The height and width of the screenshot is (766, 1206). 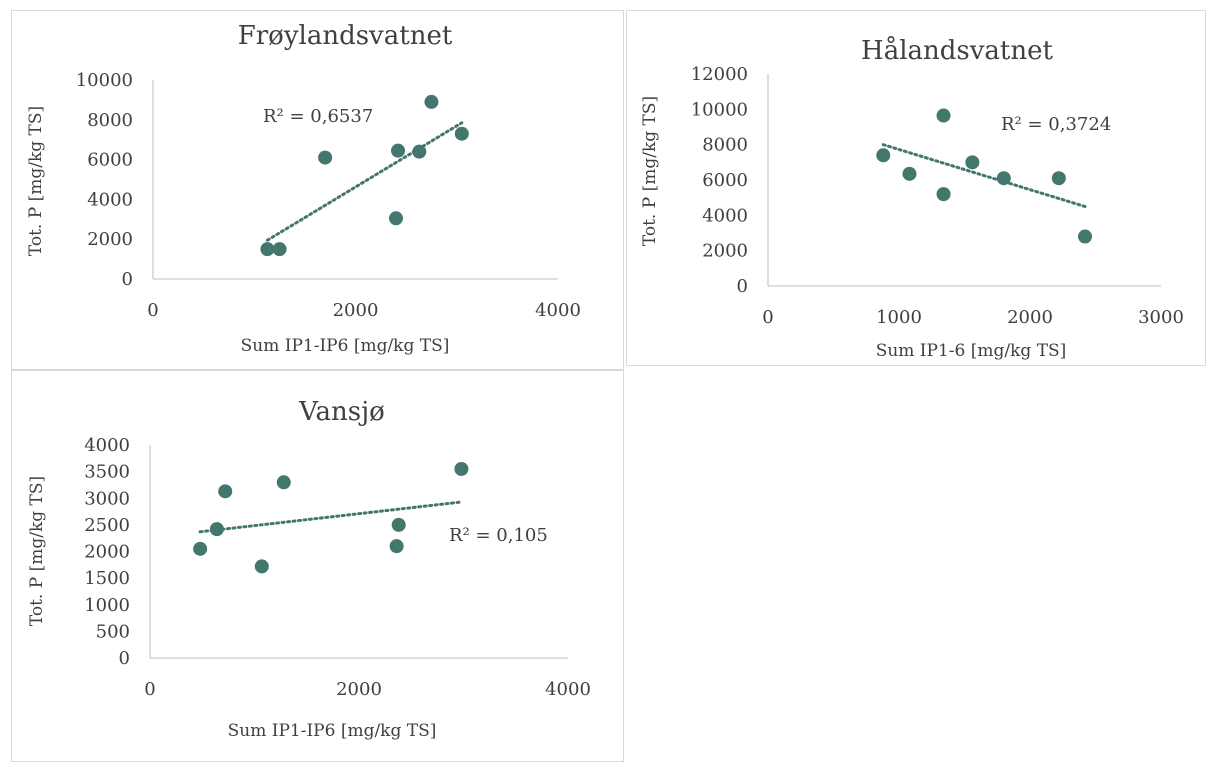 What do you see at coordinates (957, 50) in the screenshot?
I see `chart-title: Hålandsvatnet` at bounding box center [957, 50].